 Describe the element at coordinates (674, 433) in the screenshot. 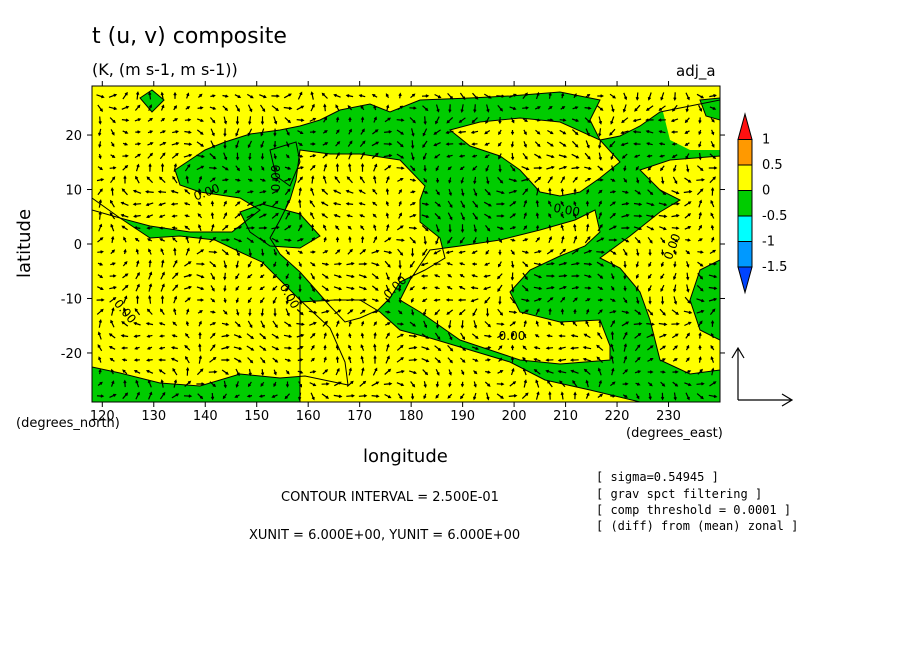

I see `x-unit-label: (degrees_east)` at that location.